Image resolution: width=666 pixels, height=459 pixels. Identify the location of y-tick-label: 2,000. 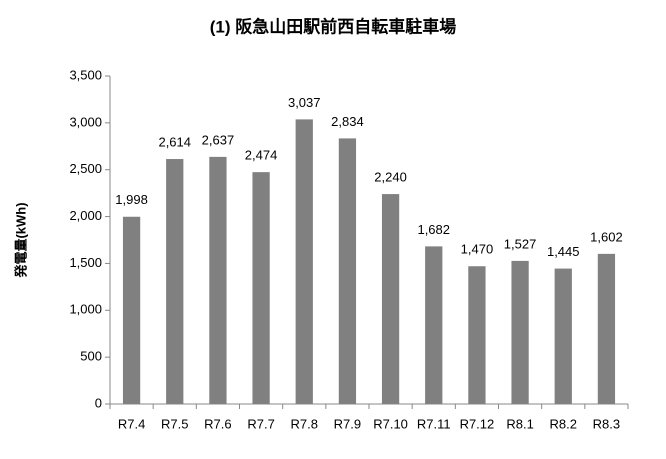
(85, 215).